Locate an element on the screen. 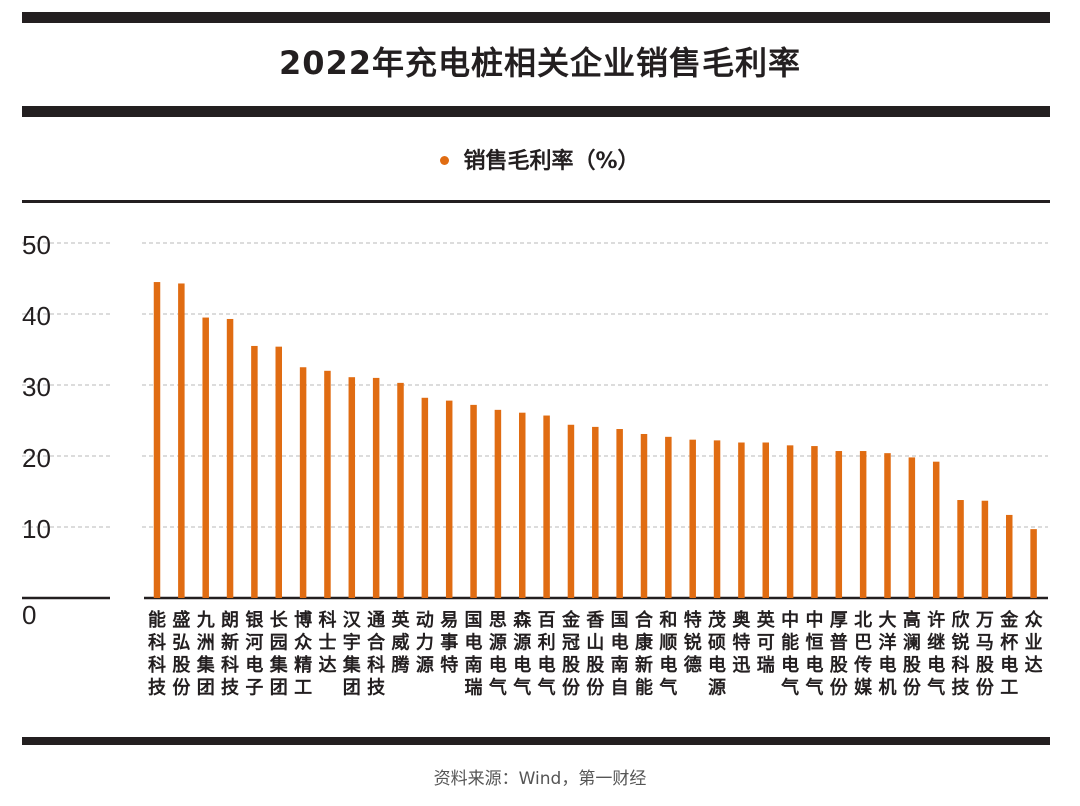  x-tick-label: 中恒电气 is located at coordinates (813, 654).